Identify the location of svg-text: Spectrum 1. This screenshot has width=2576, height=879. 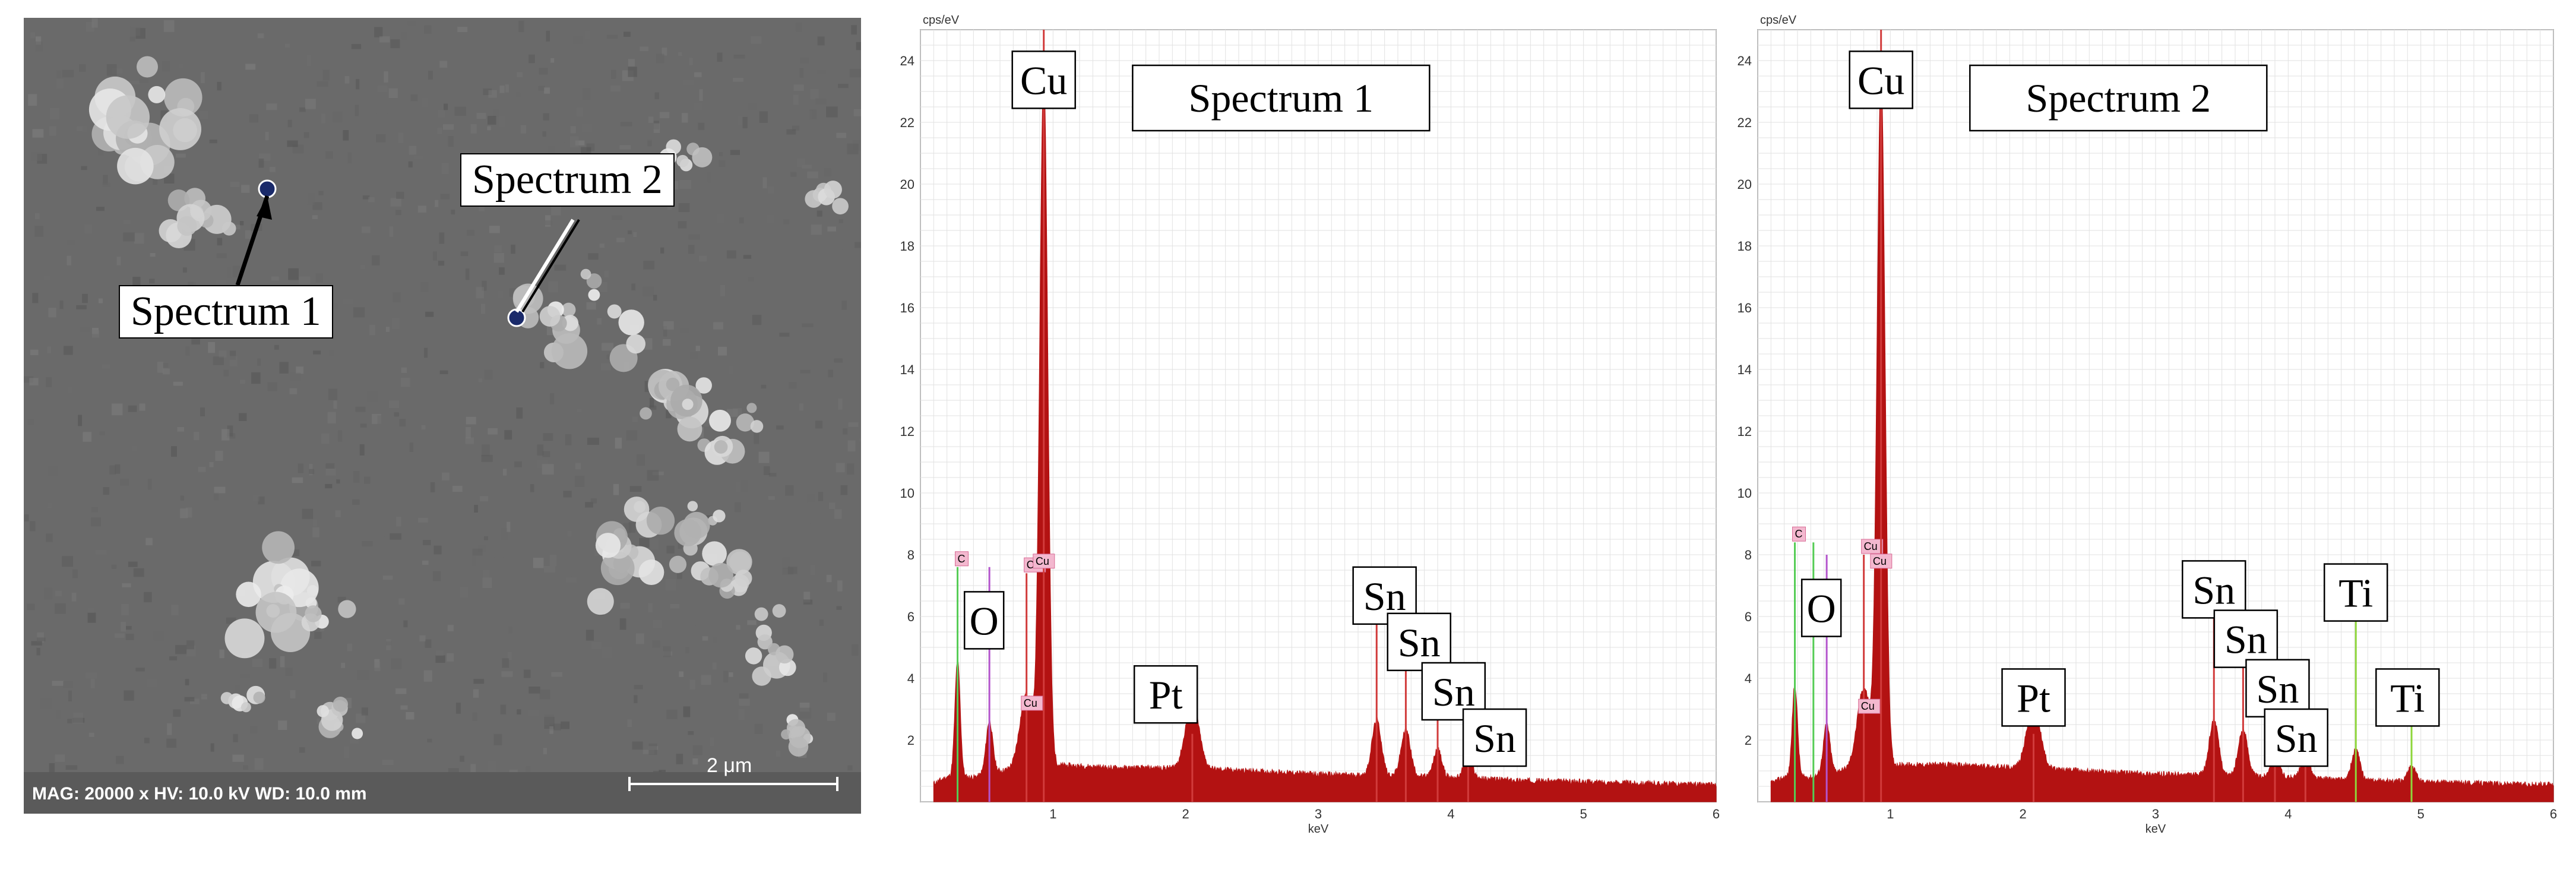
(1281, 98).